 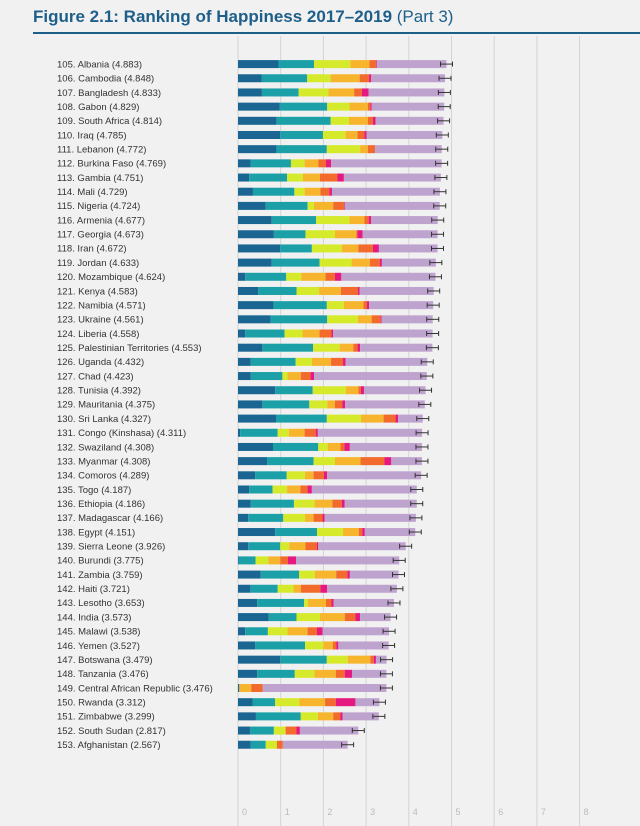 What do you see at coordinates (92, 192) in the screenshot?
I see `country-label: 114. Mali (4.729)` at bounding box center [92, 192].